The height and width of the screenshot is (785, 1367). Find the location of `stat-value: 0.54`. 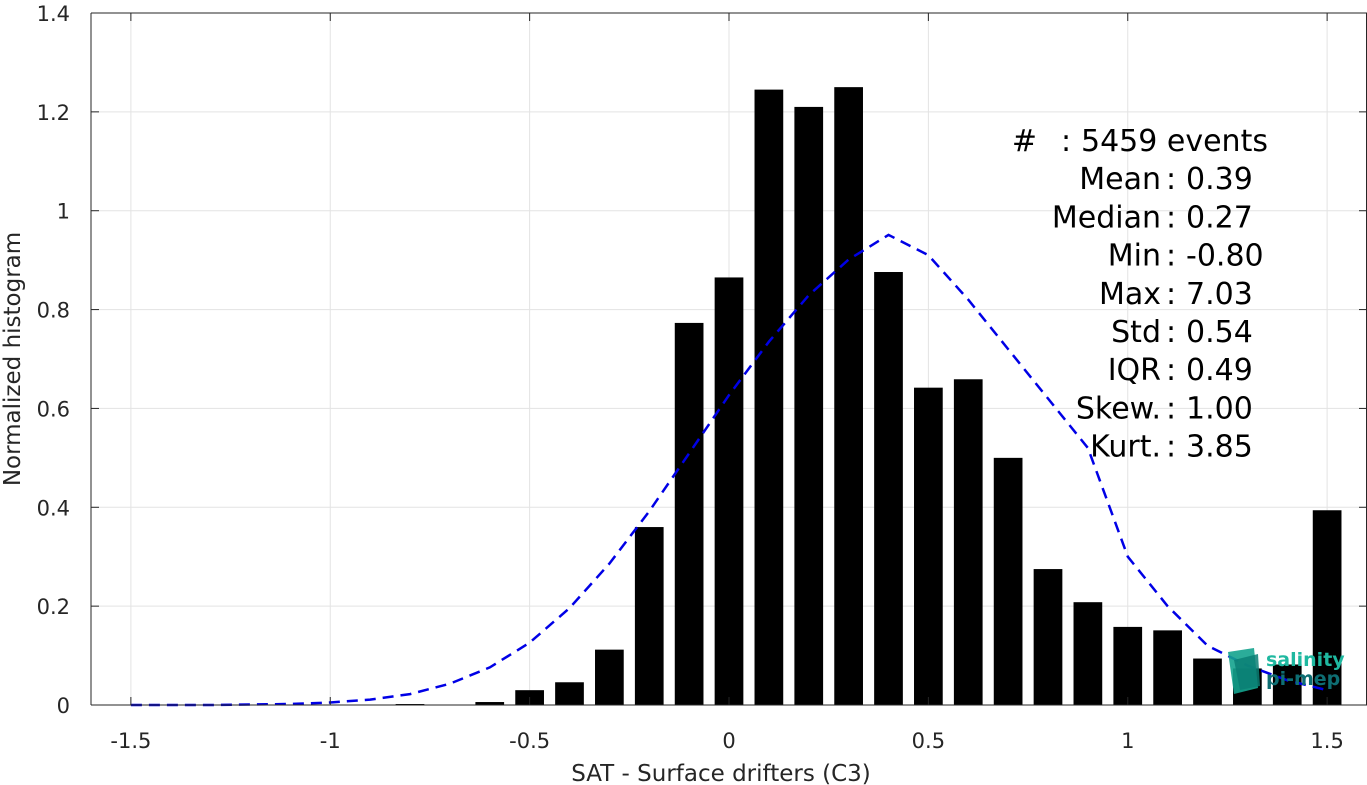

stat-value: 0.54 is located at coordinates (1219, 332).